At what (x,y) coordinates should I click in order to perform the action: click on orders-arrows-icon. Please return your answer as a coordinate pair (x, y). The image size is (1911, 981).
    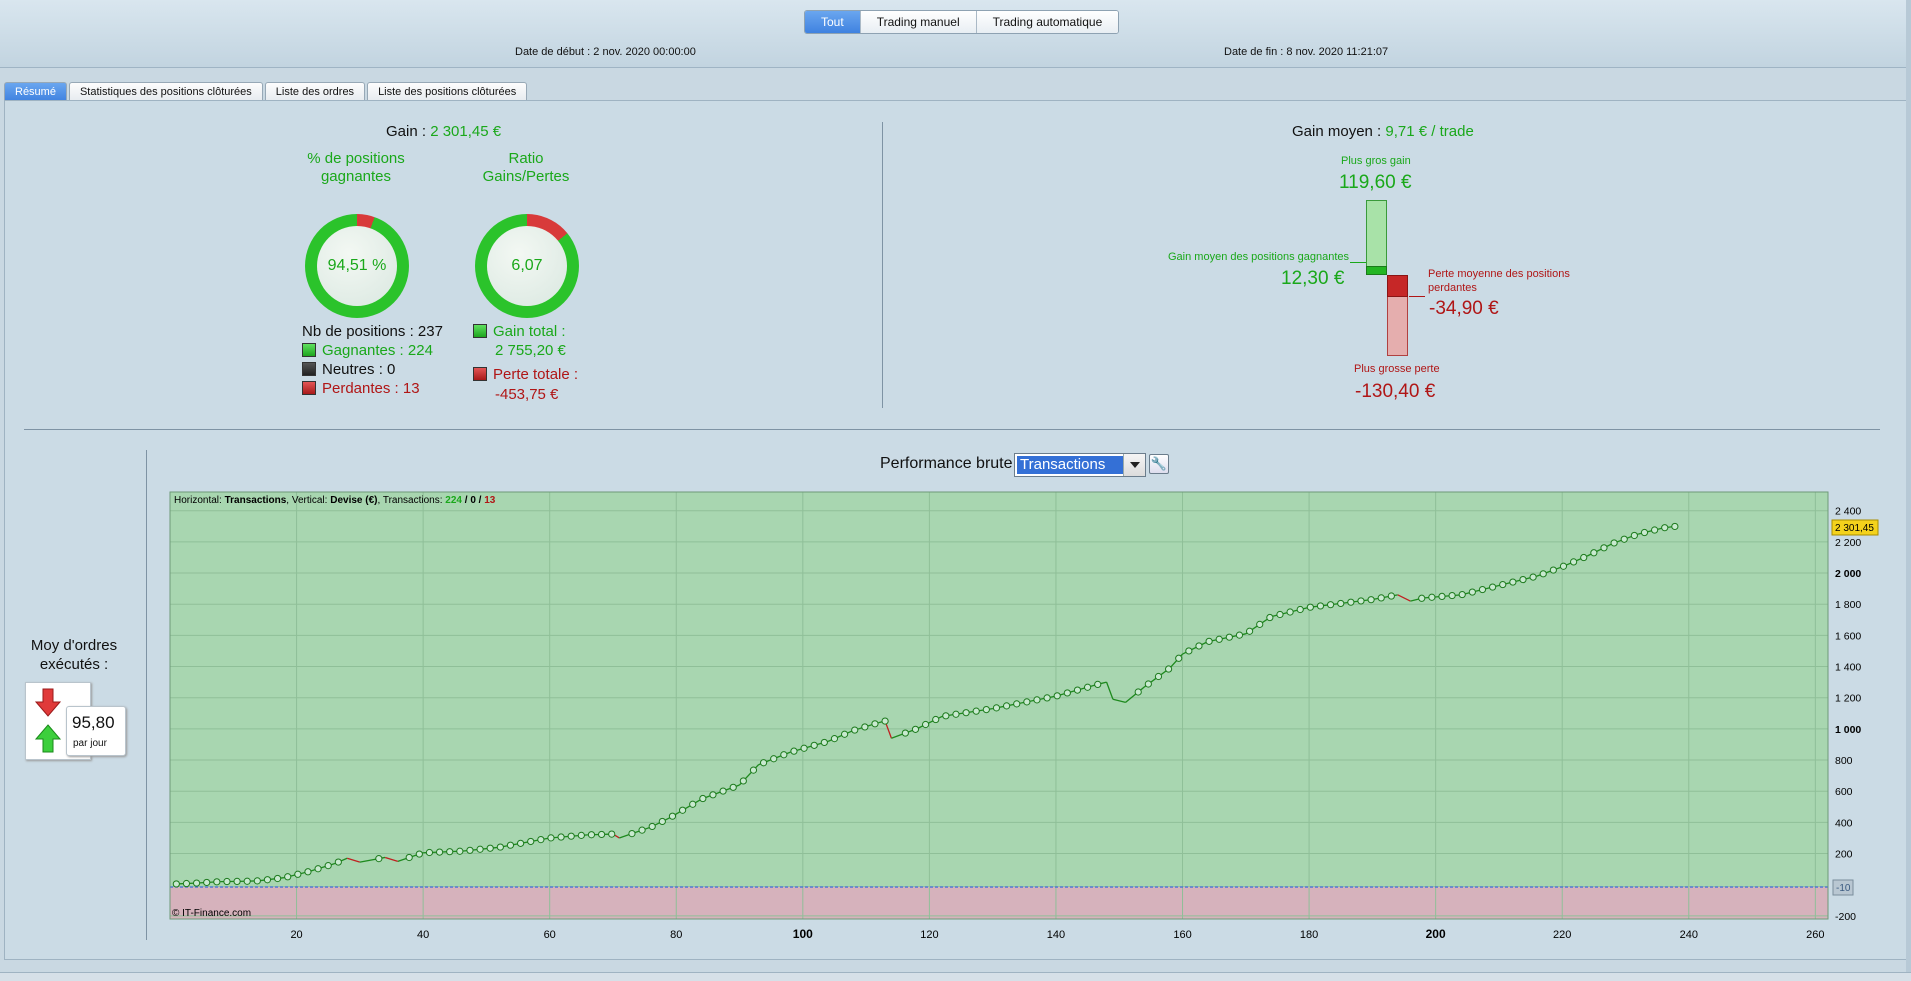
    Looking at the image, I should click on (48, 720).